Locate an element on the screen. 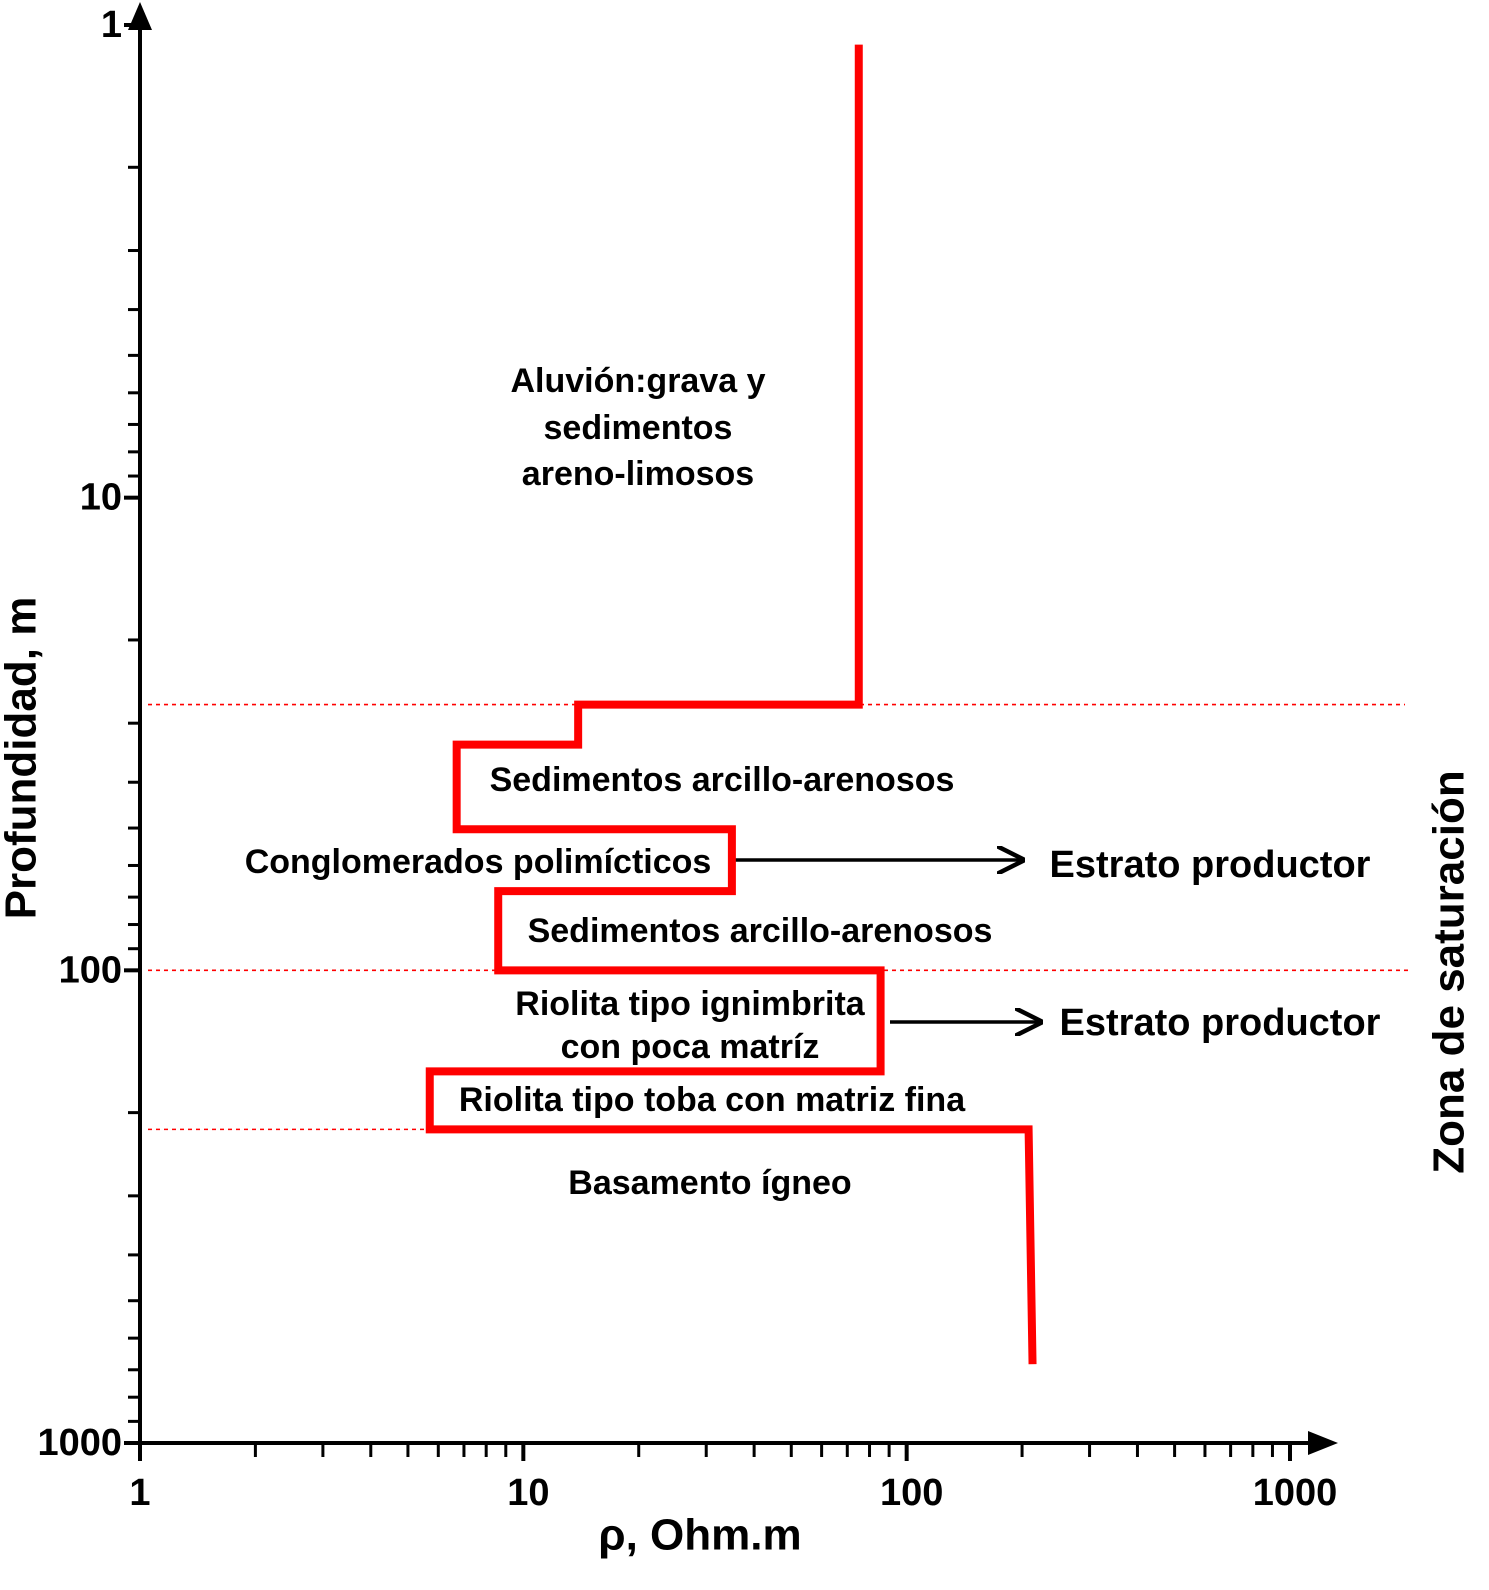 The height and width of the screenshot is (1590, 1489). x-axis-arrow is located at coordinates (1323, 1443).